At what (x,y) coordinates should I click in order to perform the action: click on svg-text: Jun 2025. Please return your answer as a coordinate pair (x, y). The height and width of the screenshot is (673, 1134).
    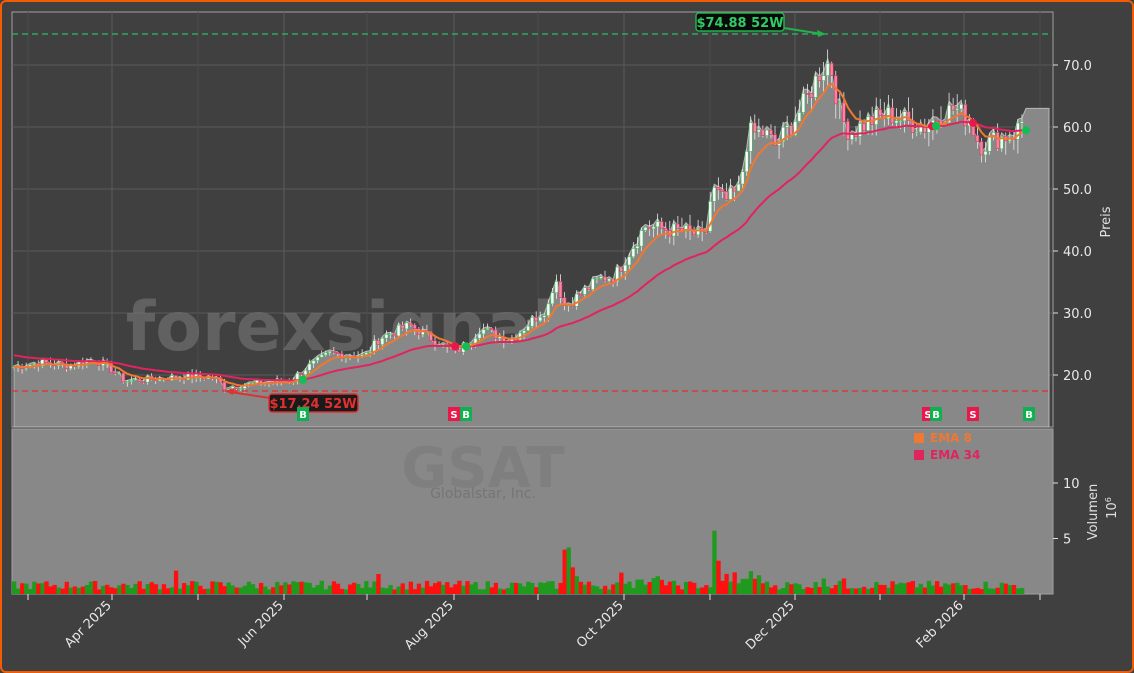
    Looking at the image, I should click on (261, 624).